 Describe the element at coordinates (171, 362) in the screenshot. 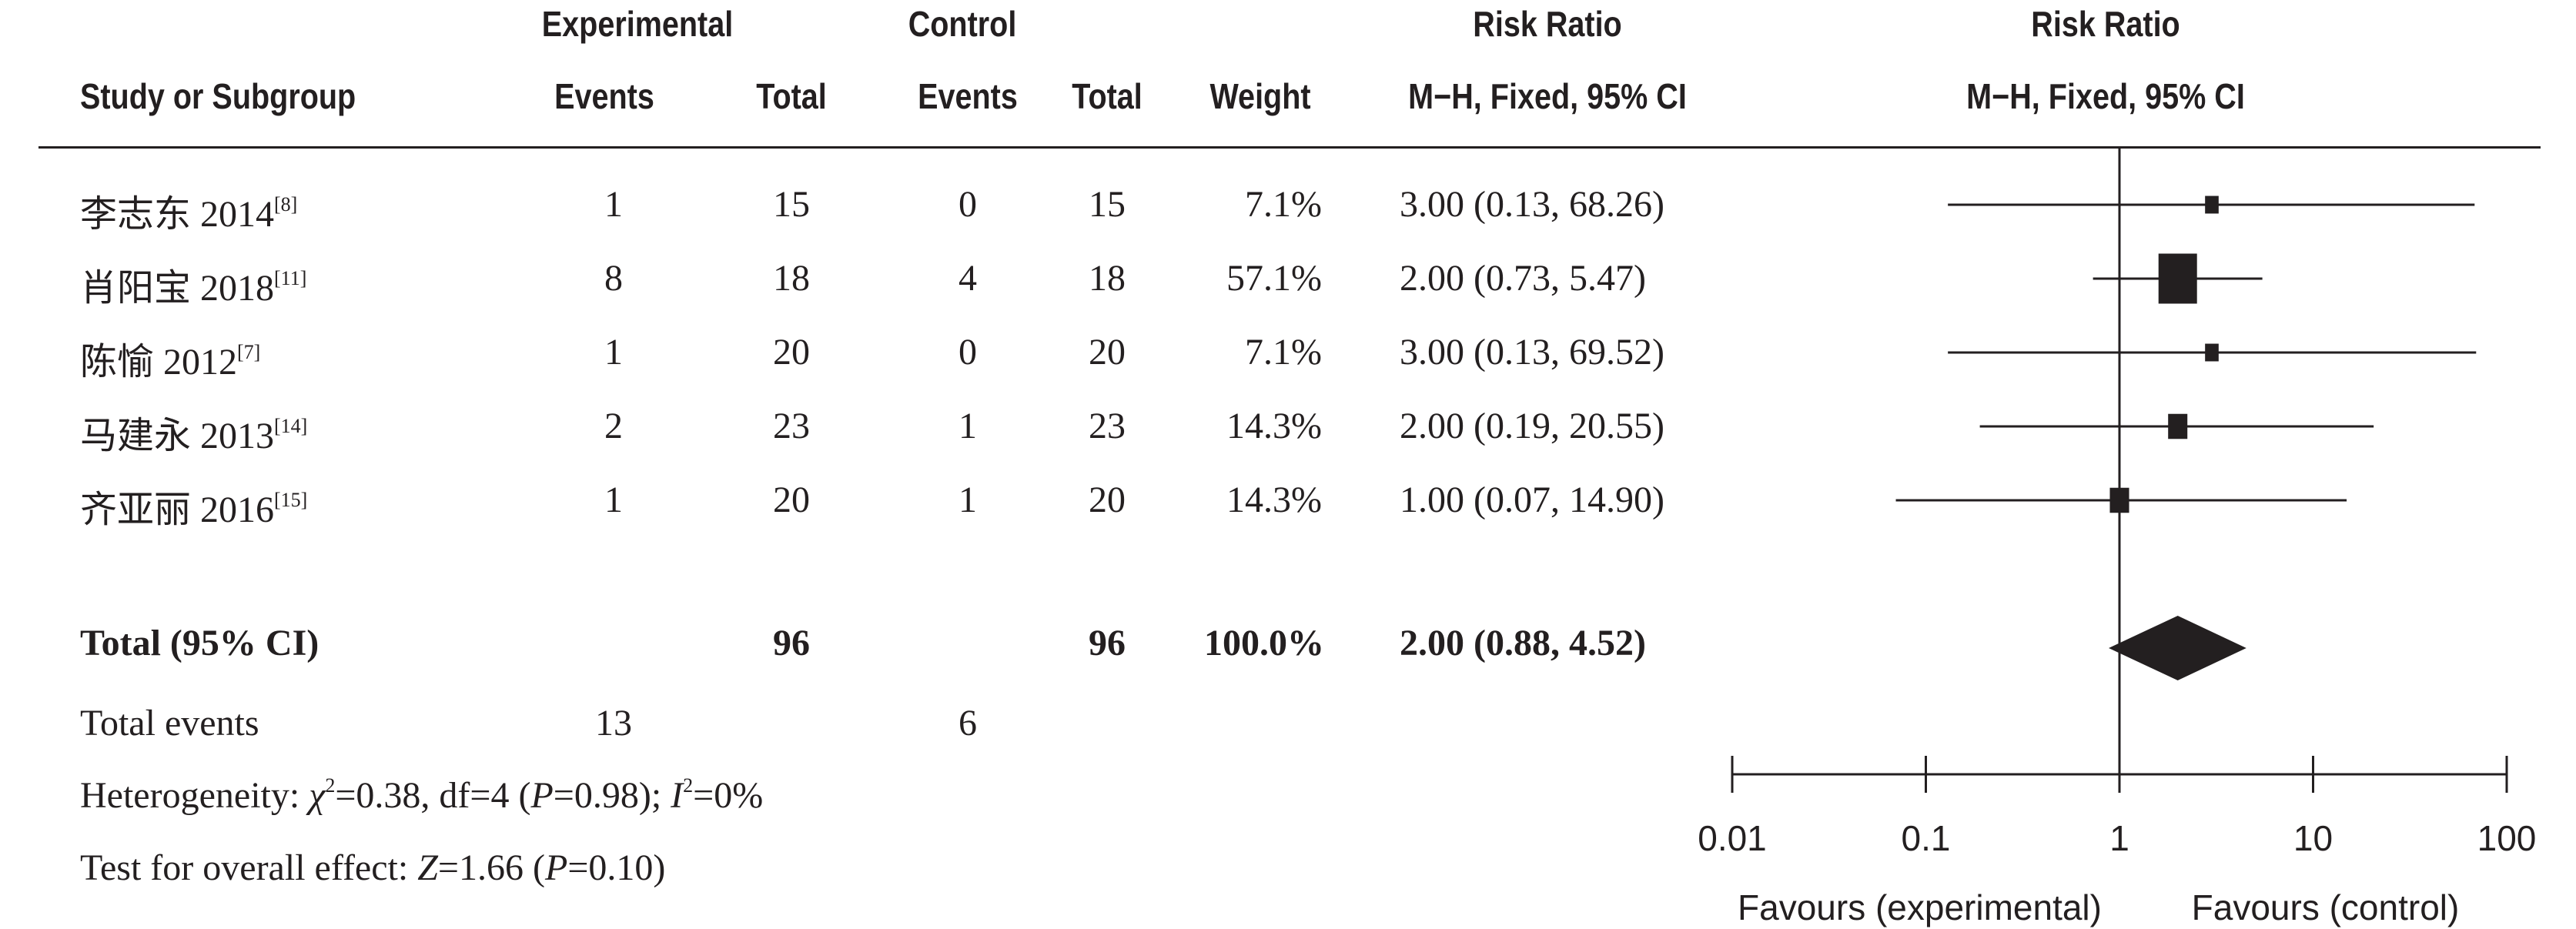

I see `study-name: 陈愉 2012[7]` at that location.